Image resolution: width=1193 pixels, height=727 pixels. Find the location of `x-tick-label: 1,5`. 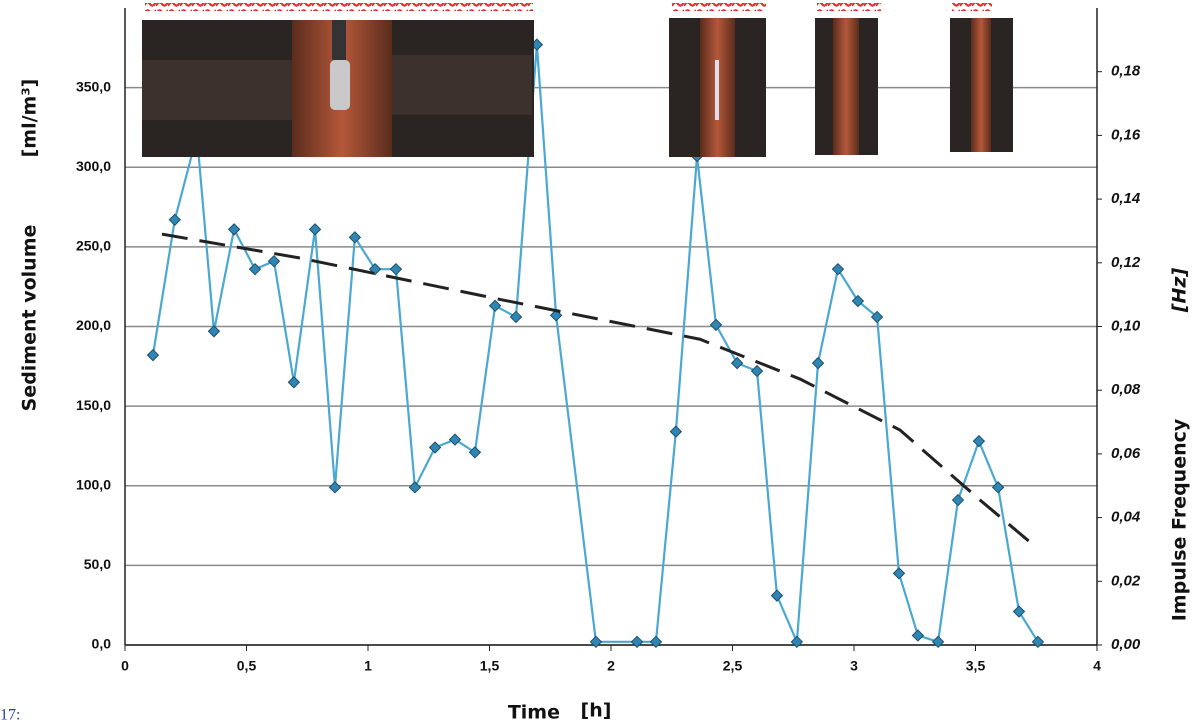

x-tick-label: 1,5 is located at coordinates (490, 666).